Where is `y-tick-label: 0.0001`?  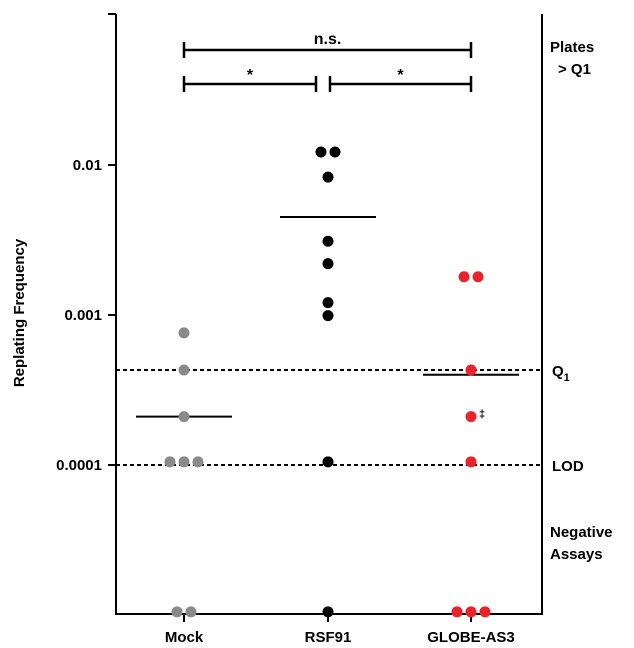 y-tick-label: 0.0001 is located at coordinates (79, 465).